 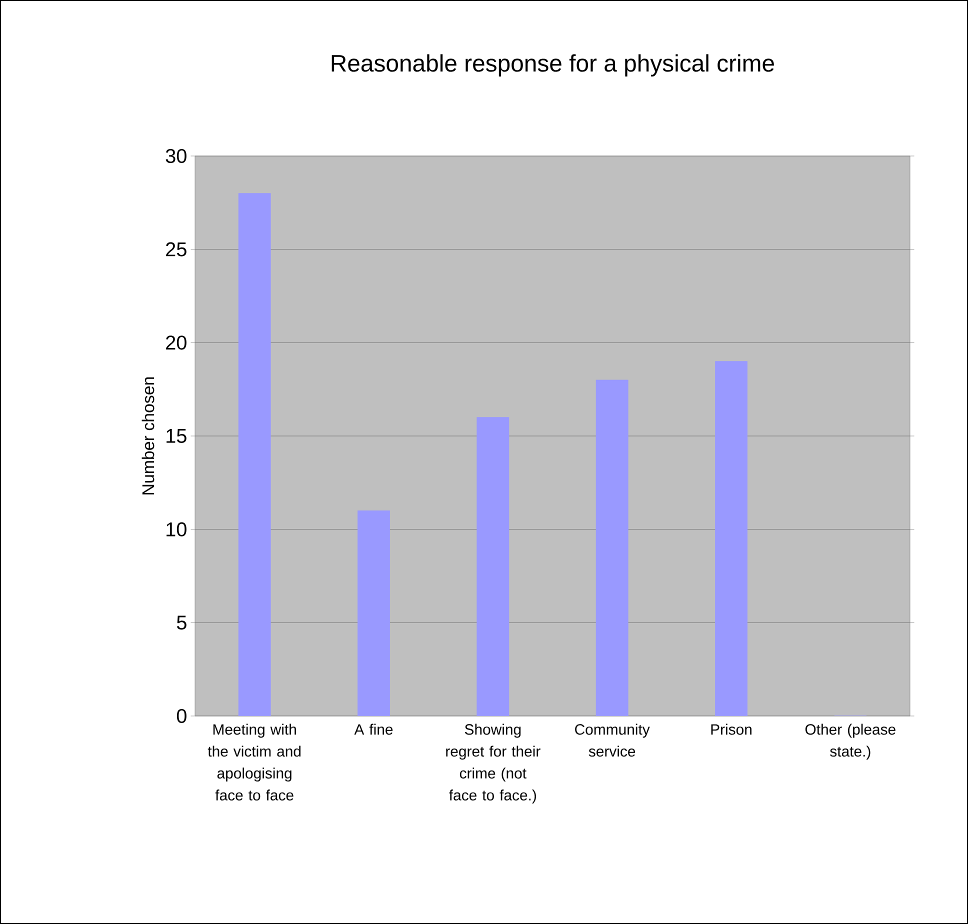 What do you see at coordinates (176, 529) in the screenshot?
I see `y-tick-label: 10` at bounding box center [176, 529].